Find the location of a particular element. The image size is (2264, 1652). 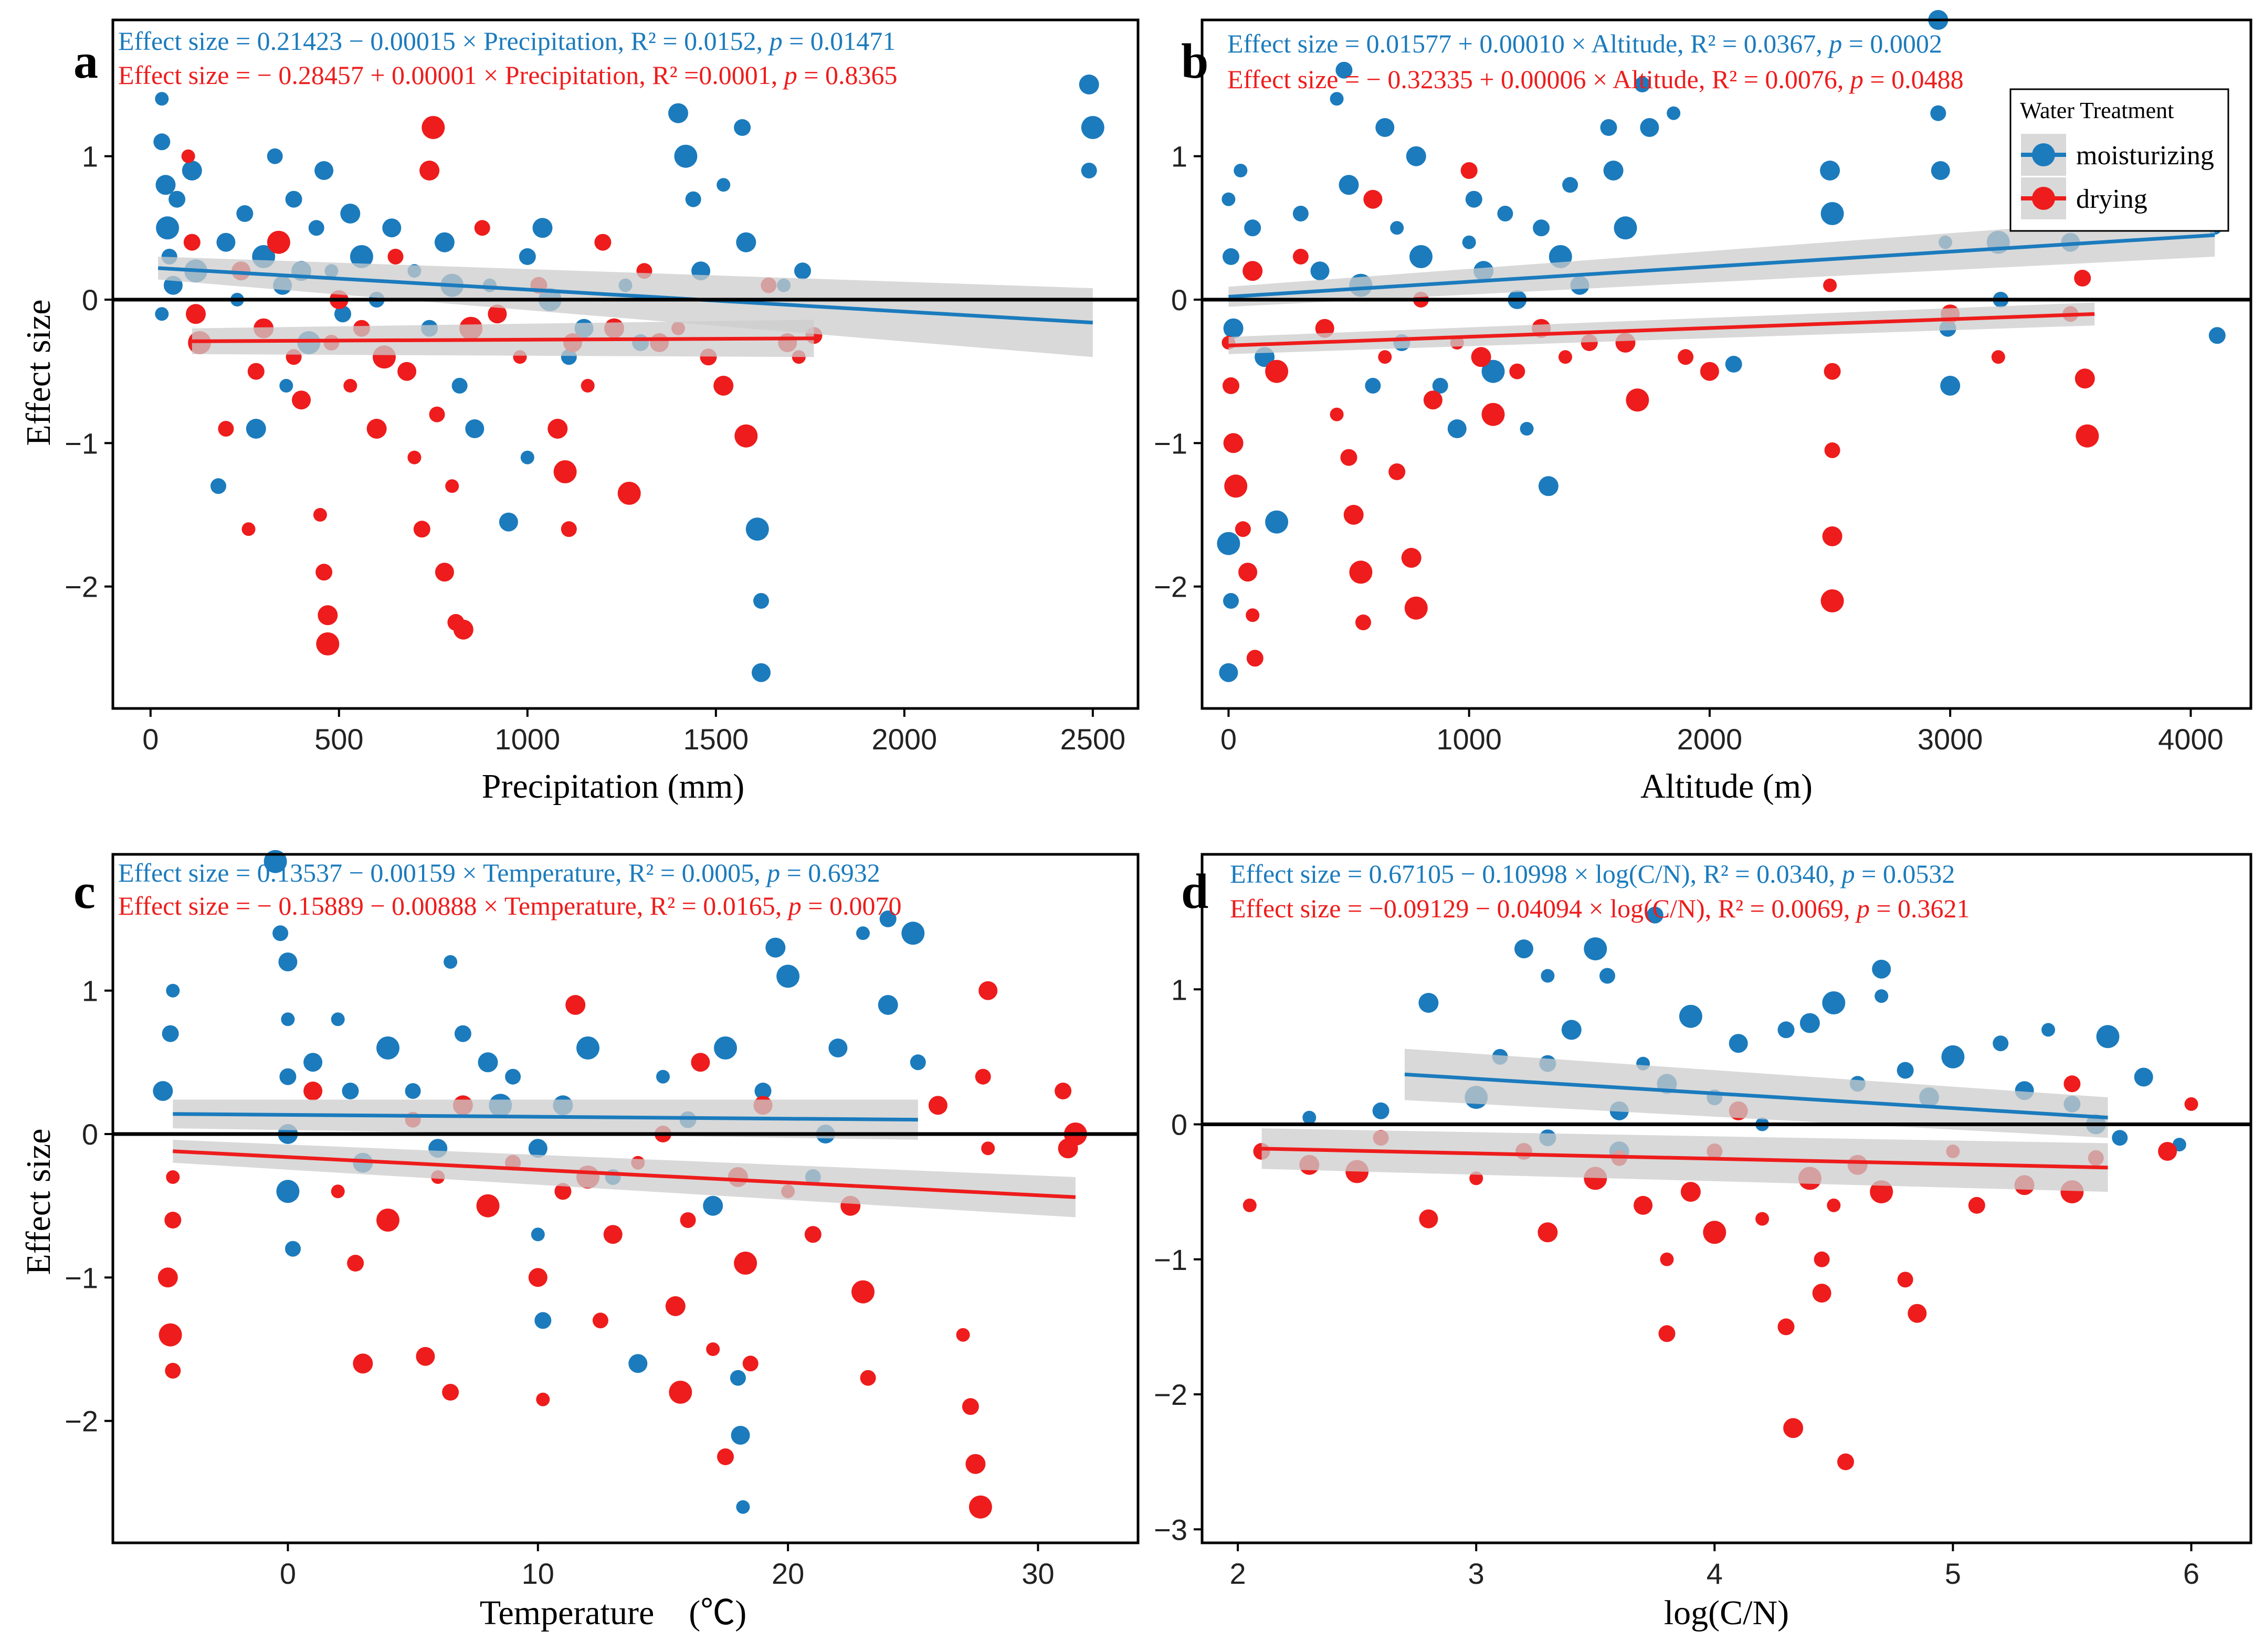

legend-item-moisturizing: moisturizing is located at coordinates (2117, 155).